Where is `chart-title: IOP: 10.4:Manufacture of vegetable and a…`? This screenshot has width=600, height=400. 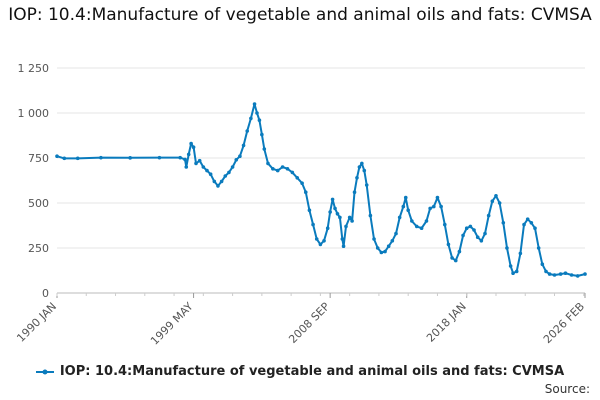 chart-title: IOP: 10.4:Manufacture of vegetable and a… is located at coordinates (300, 15).